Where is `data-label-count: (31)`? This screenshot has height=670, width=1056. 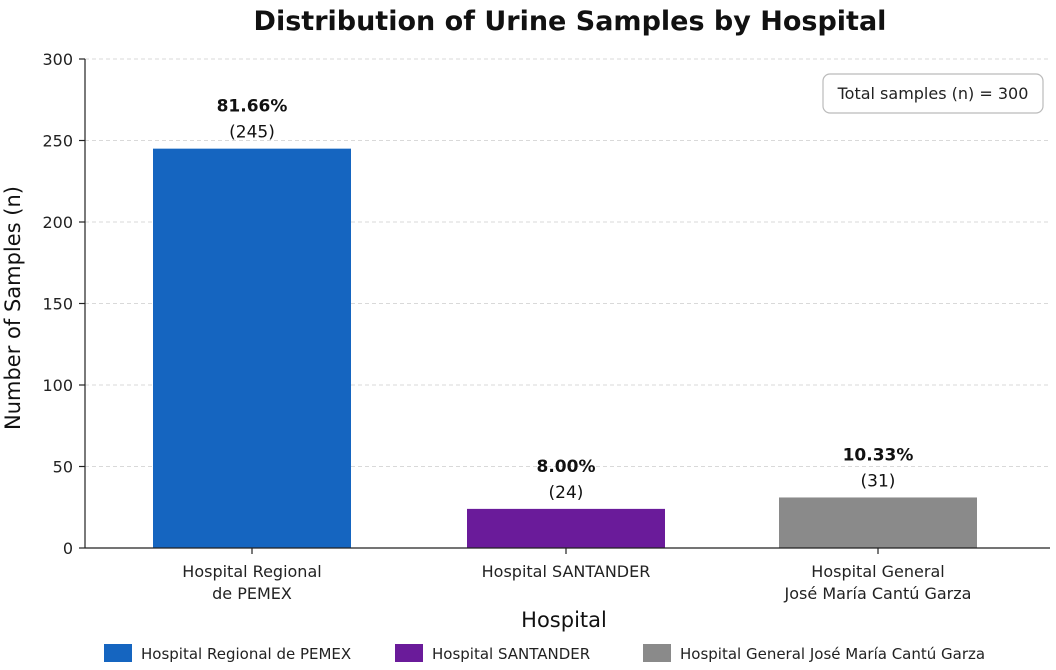
data-label-count: (31) is located at coordinates (878, 481).